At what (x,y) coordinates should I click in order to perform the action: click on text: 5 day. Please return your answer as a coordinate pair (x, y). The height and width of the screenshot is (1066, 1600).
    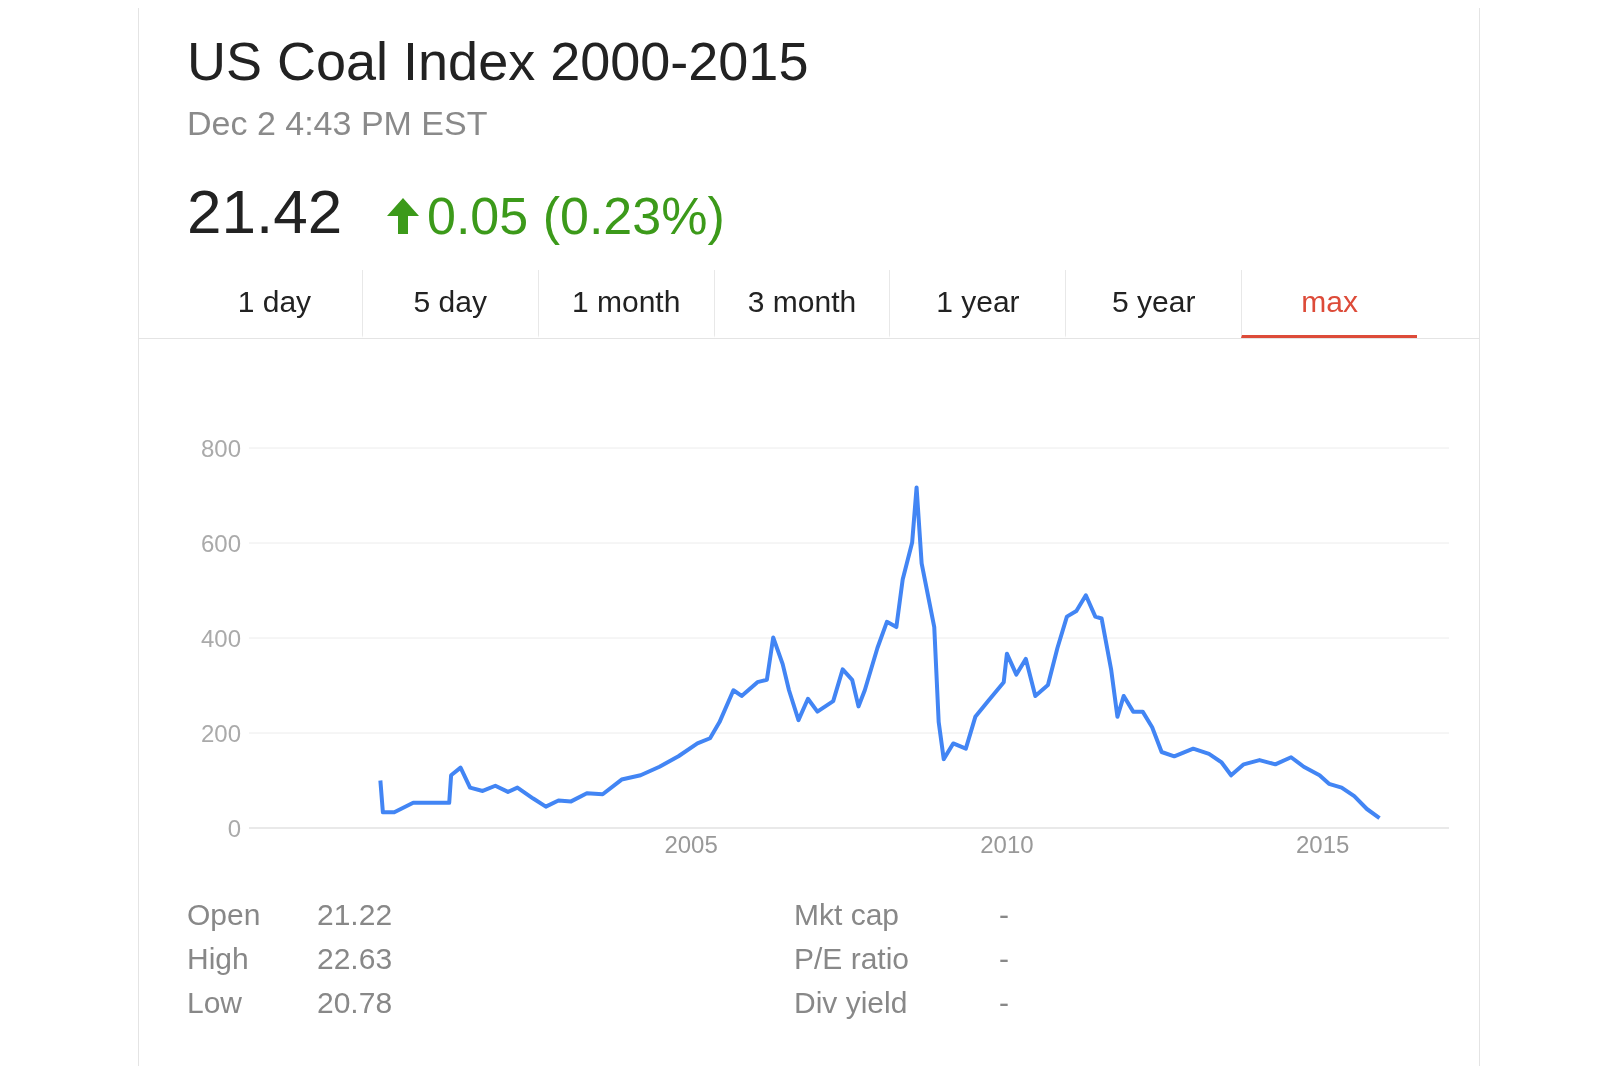
    Looking at the image, I should click on (449, 304).